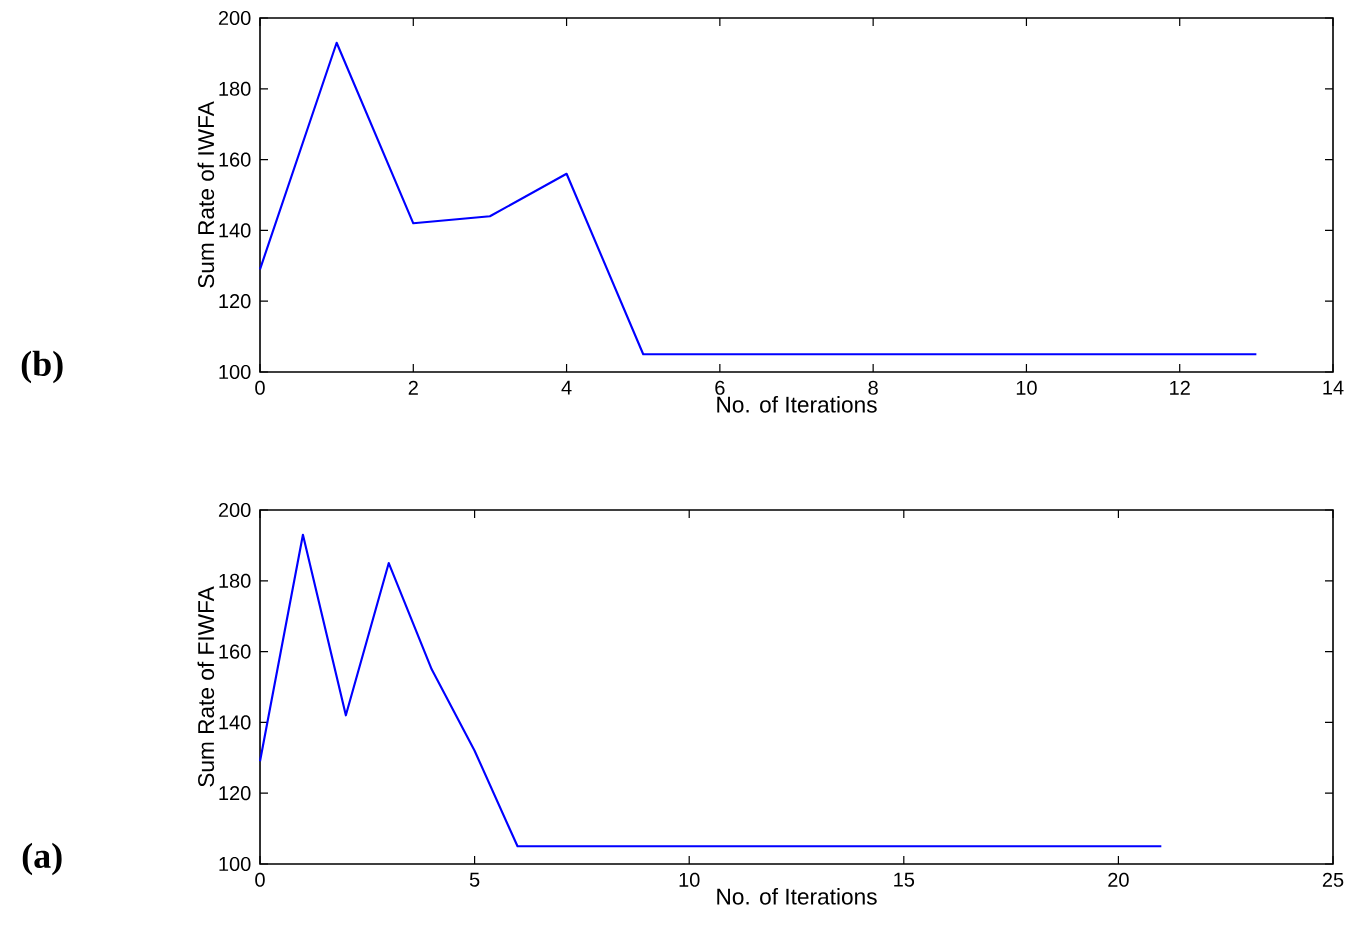 This screenshot has width=1349, height=931. What do you see at coordinates (1118, 879) in the screenshot?
I see `x-tick-label: 20` at bounding box center [1118, 879].